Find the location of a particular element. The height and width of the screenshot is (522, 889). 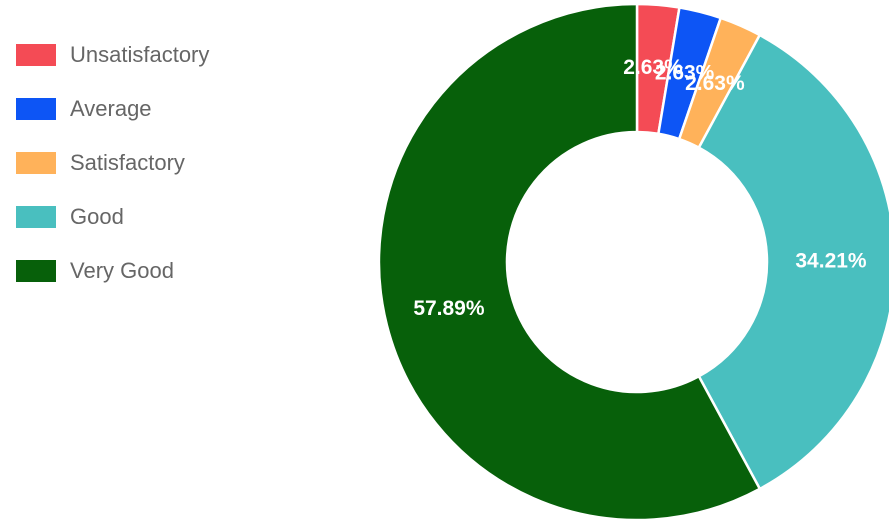

legend-label: Satisfactory is located at coordinates (127, 162).